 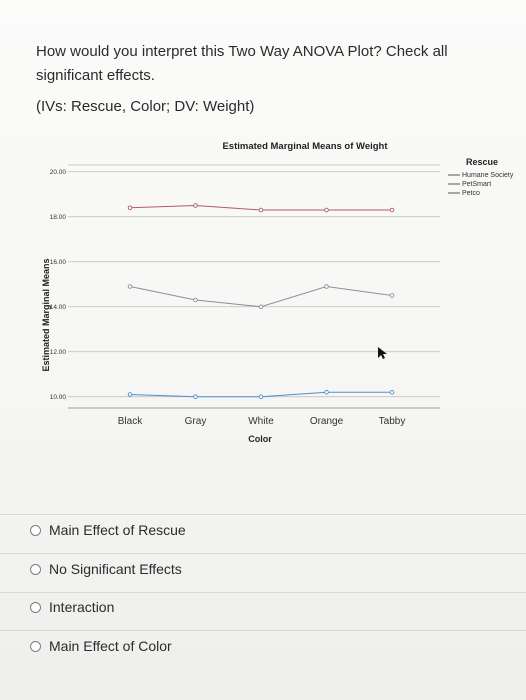 What do you see at coordinates (471, 193) in the screenshot?
I see `legend-item: Petco` at bounding box center [471, 193].